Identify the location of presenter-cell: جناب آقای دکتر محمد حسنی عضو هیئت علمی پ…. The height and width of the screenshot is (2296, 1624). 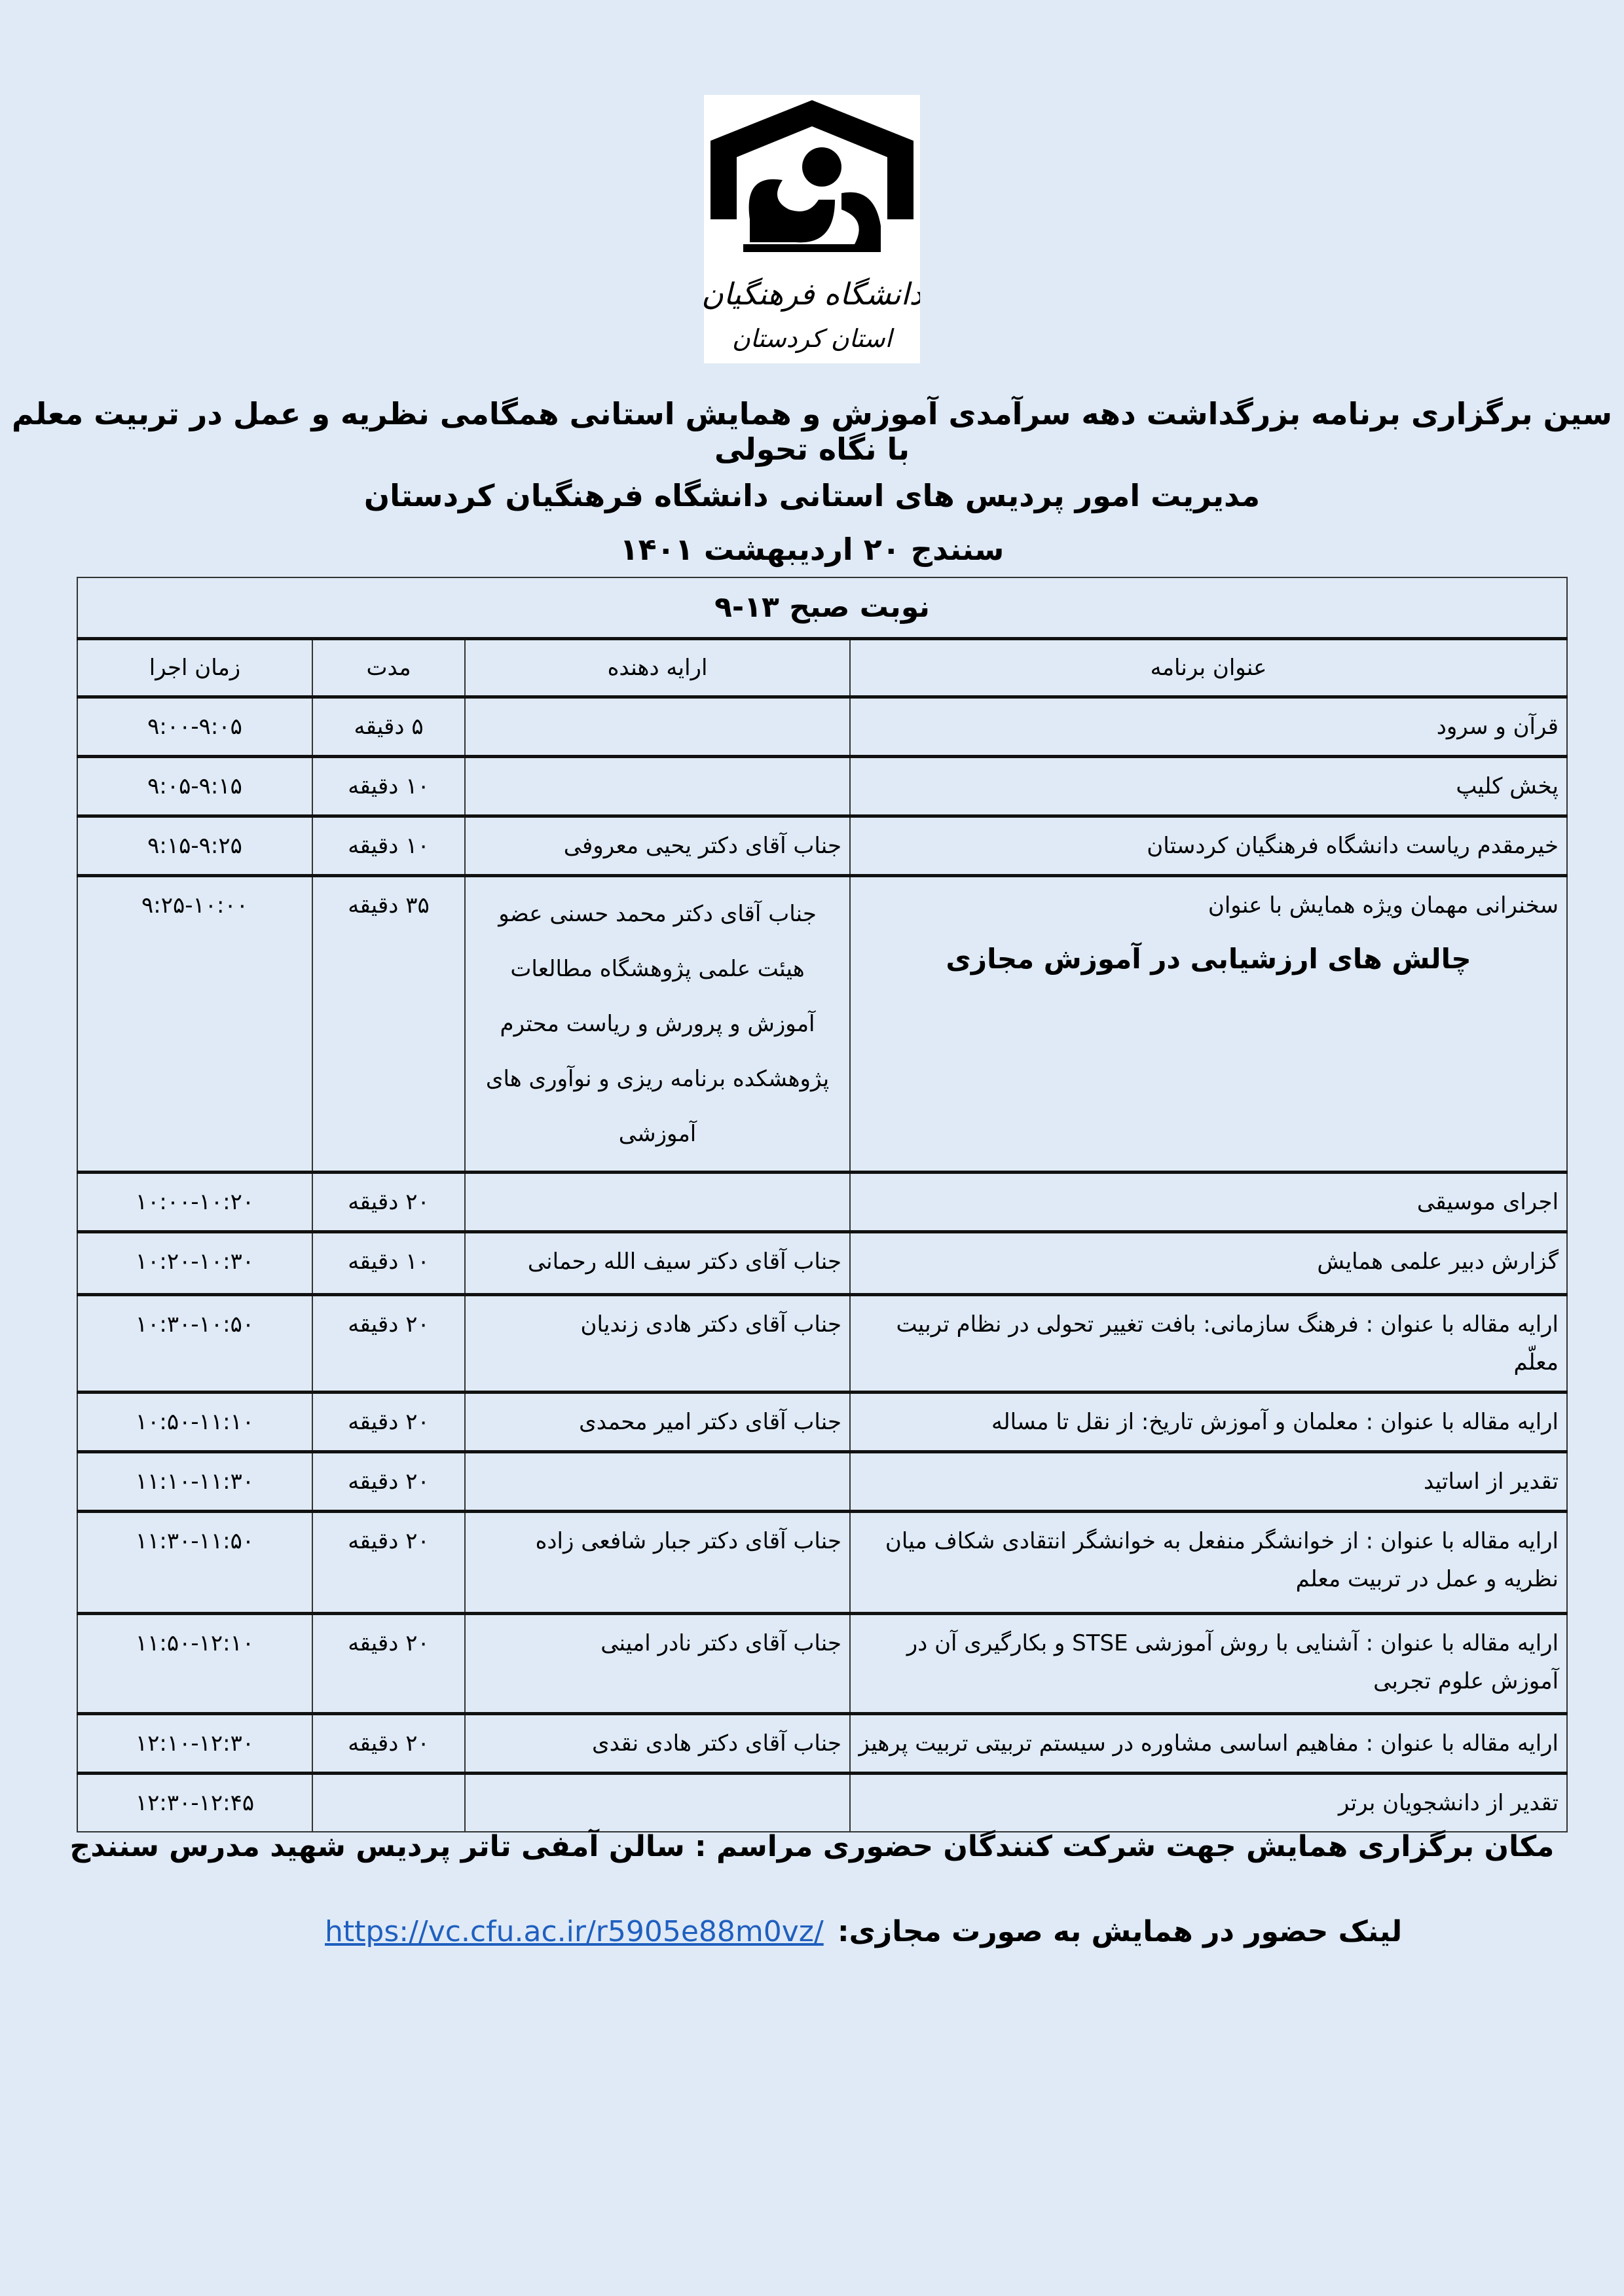
(657, 1024).